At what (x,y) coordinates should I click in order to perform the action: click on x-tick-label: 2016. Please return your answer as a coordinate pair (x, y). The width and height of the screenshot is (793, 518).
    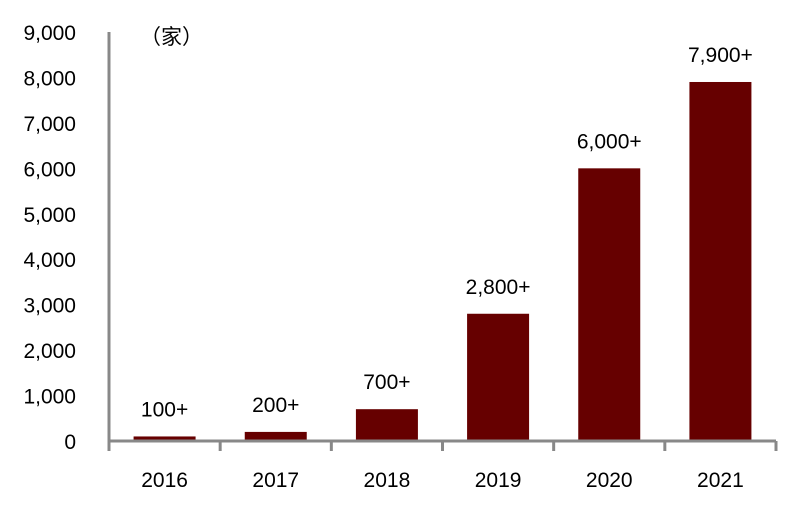
    Looking at the image, I should click on (164, 480).